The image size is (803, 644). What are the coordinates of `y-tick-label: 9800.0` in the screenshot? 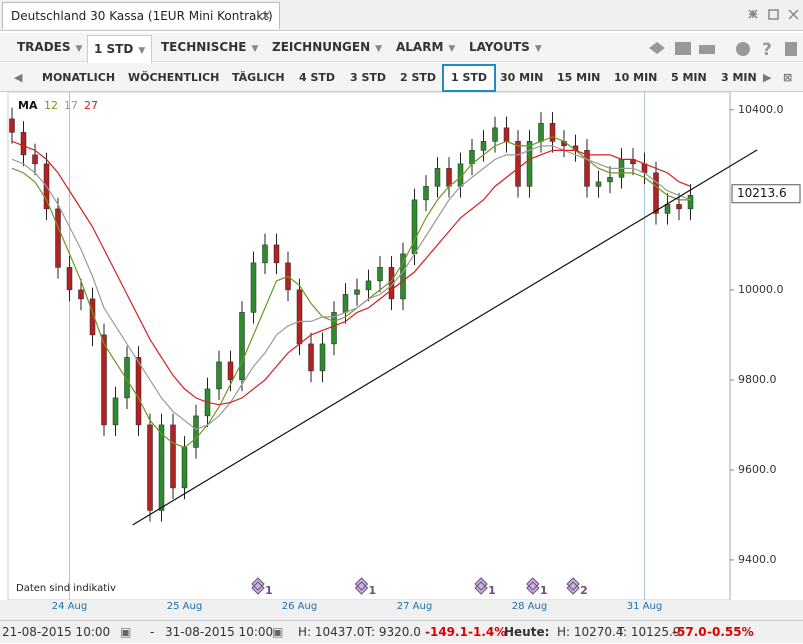 It's located at (757, 379).